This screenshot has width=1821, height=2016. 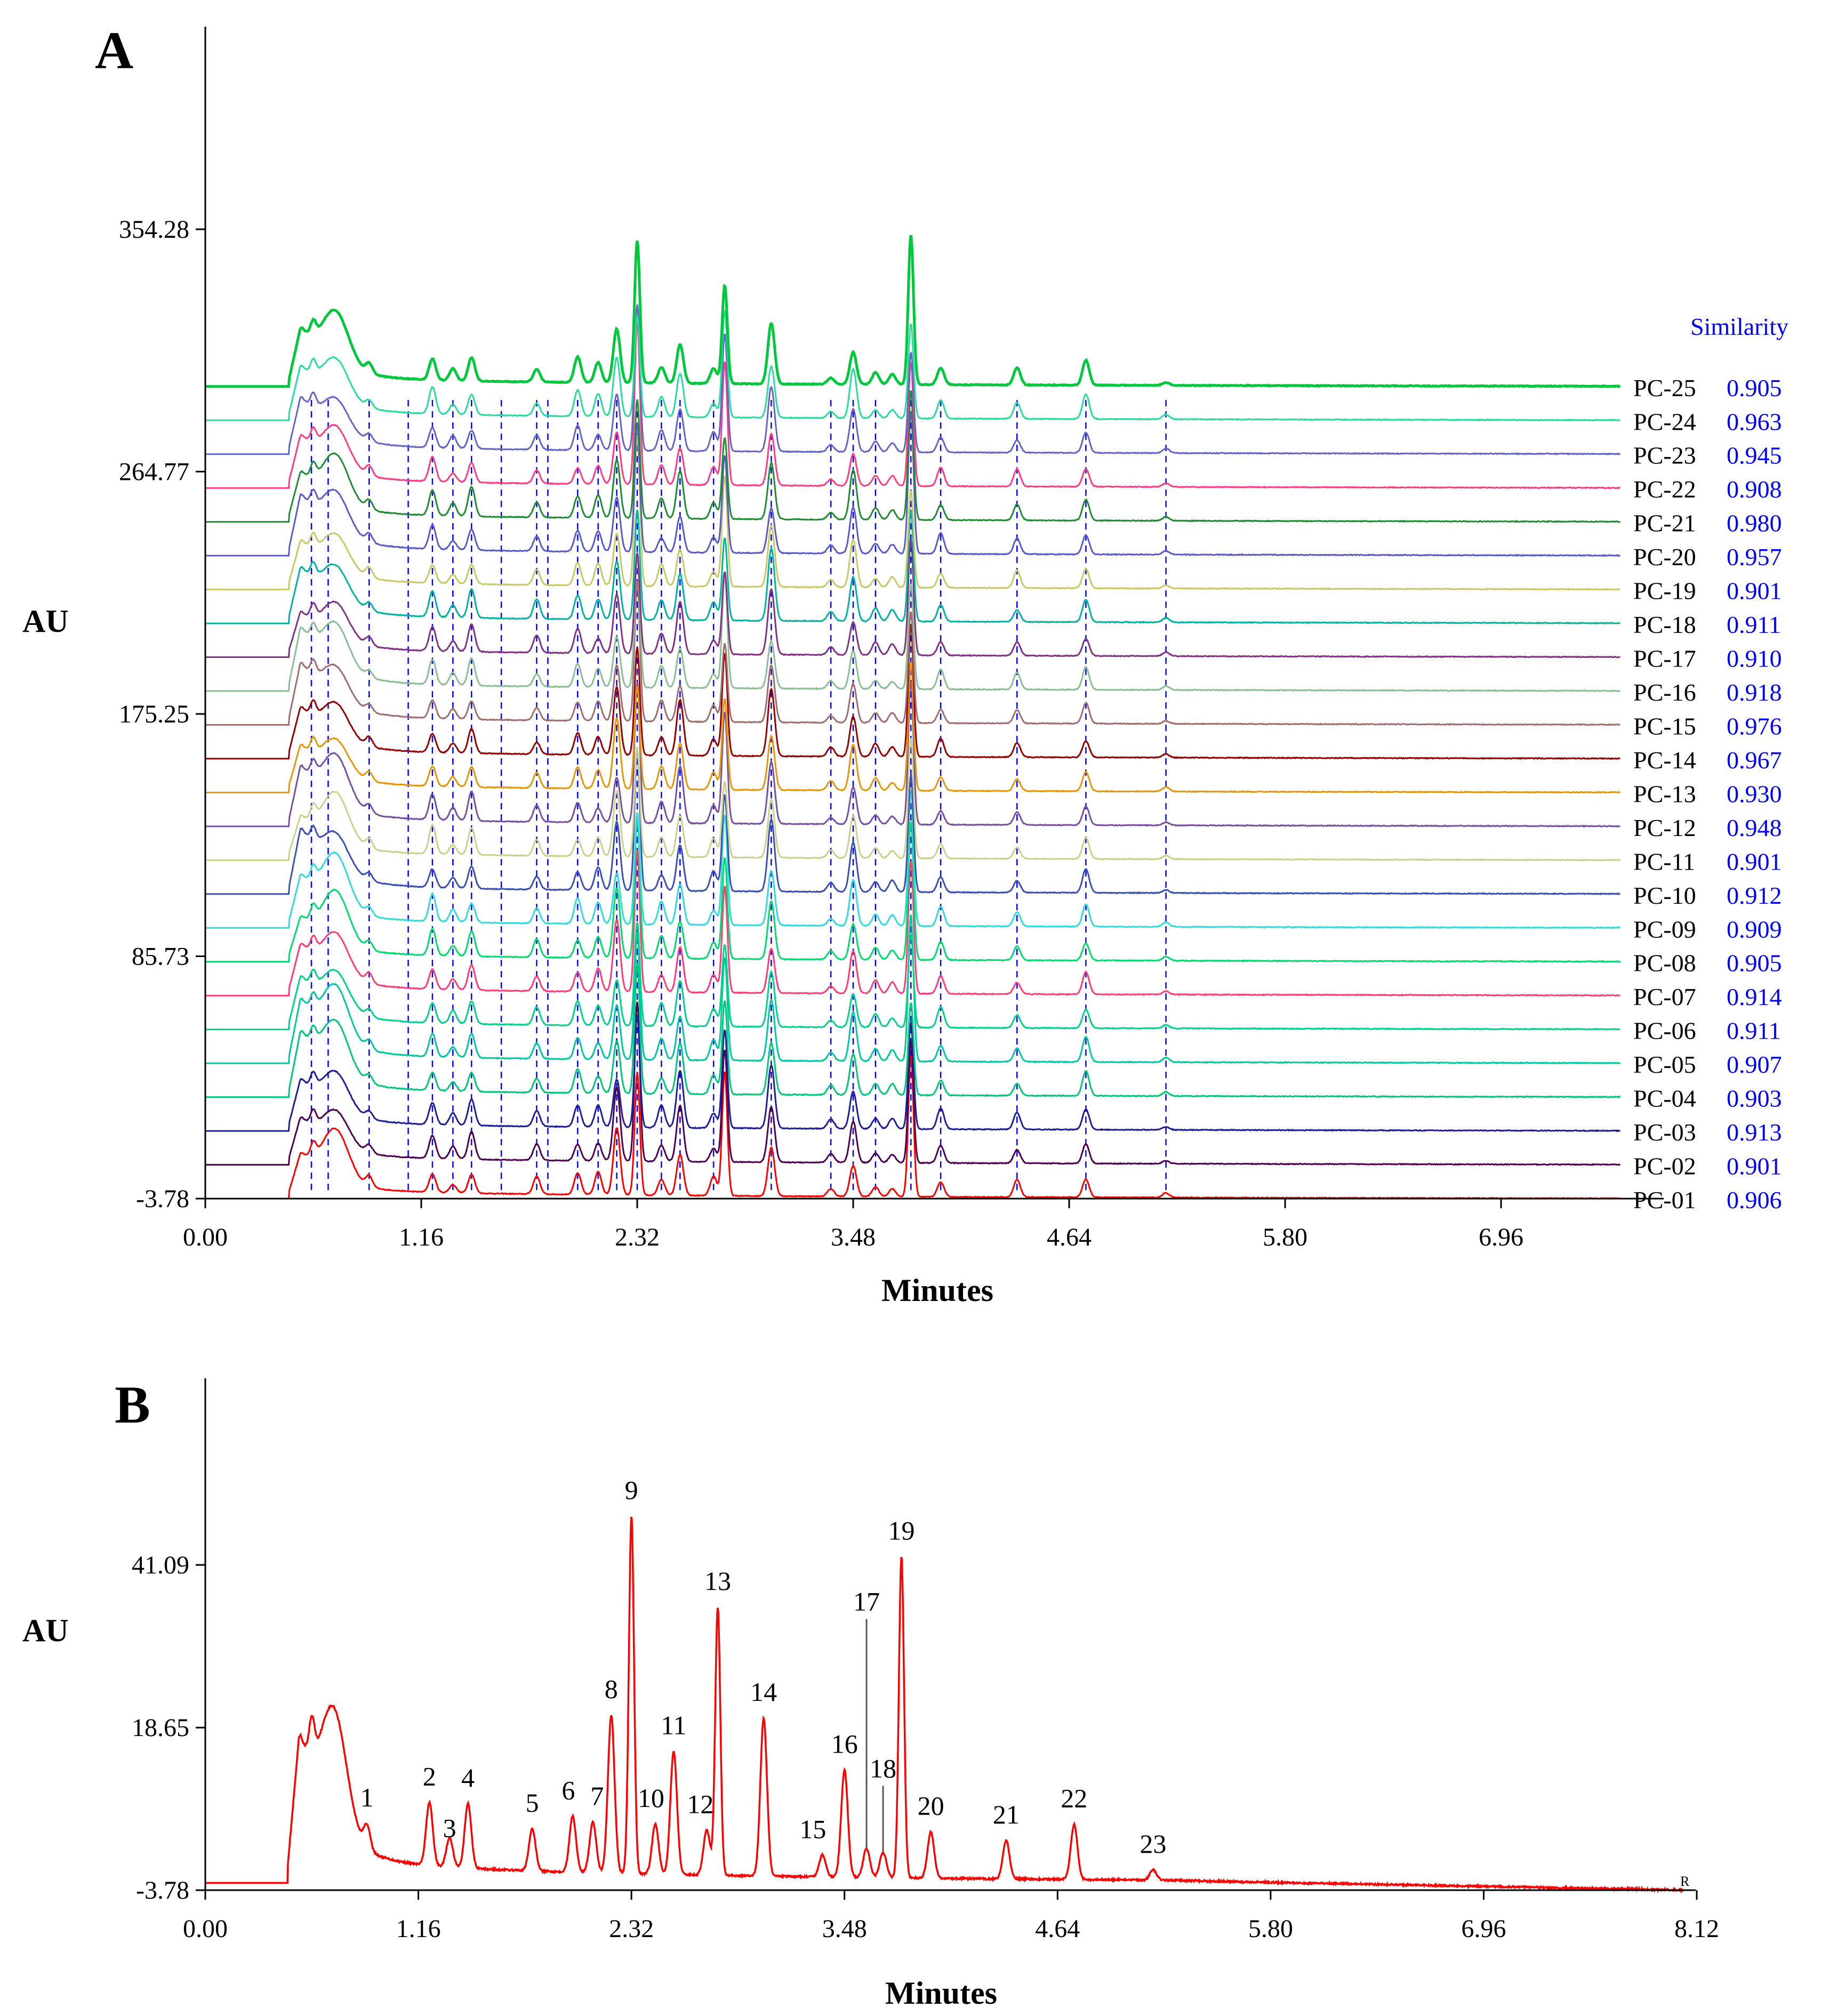 I want to click on sample-label: PC-07, so click(x=1664, y=997).